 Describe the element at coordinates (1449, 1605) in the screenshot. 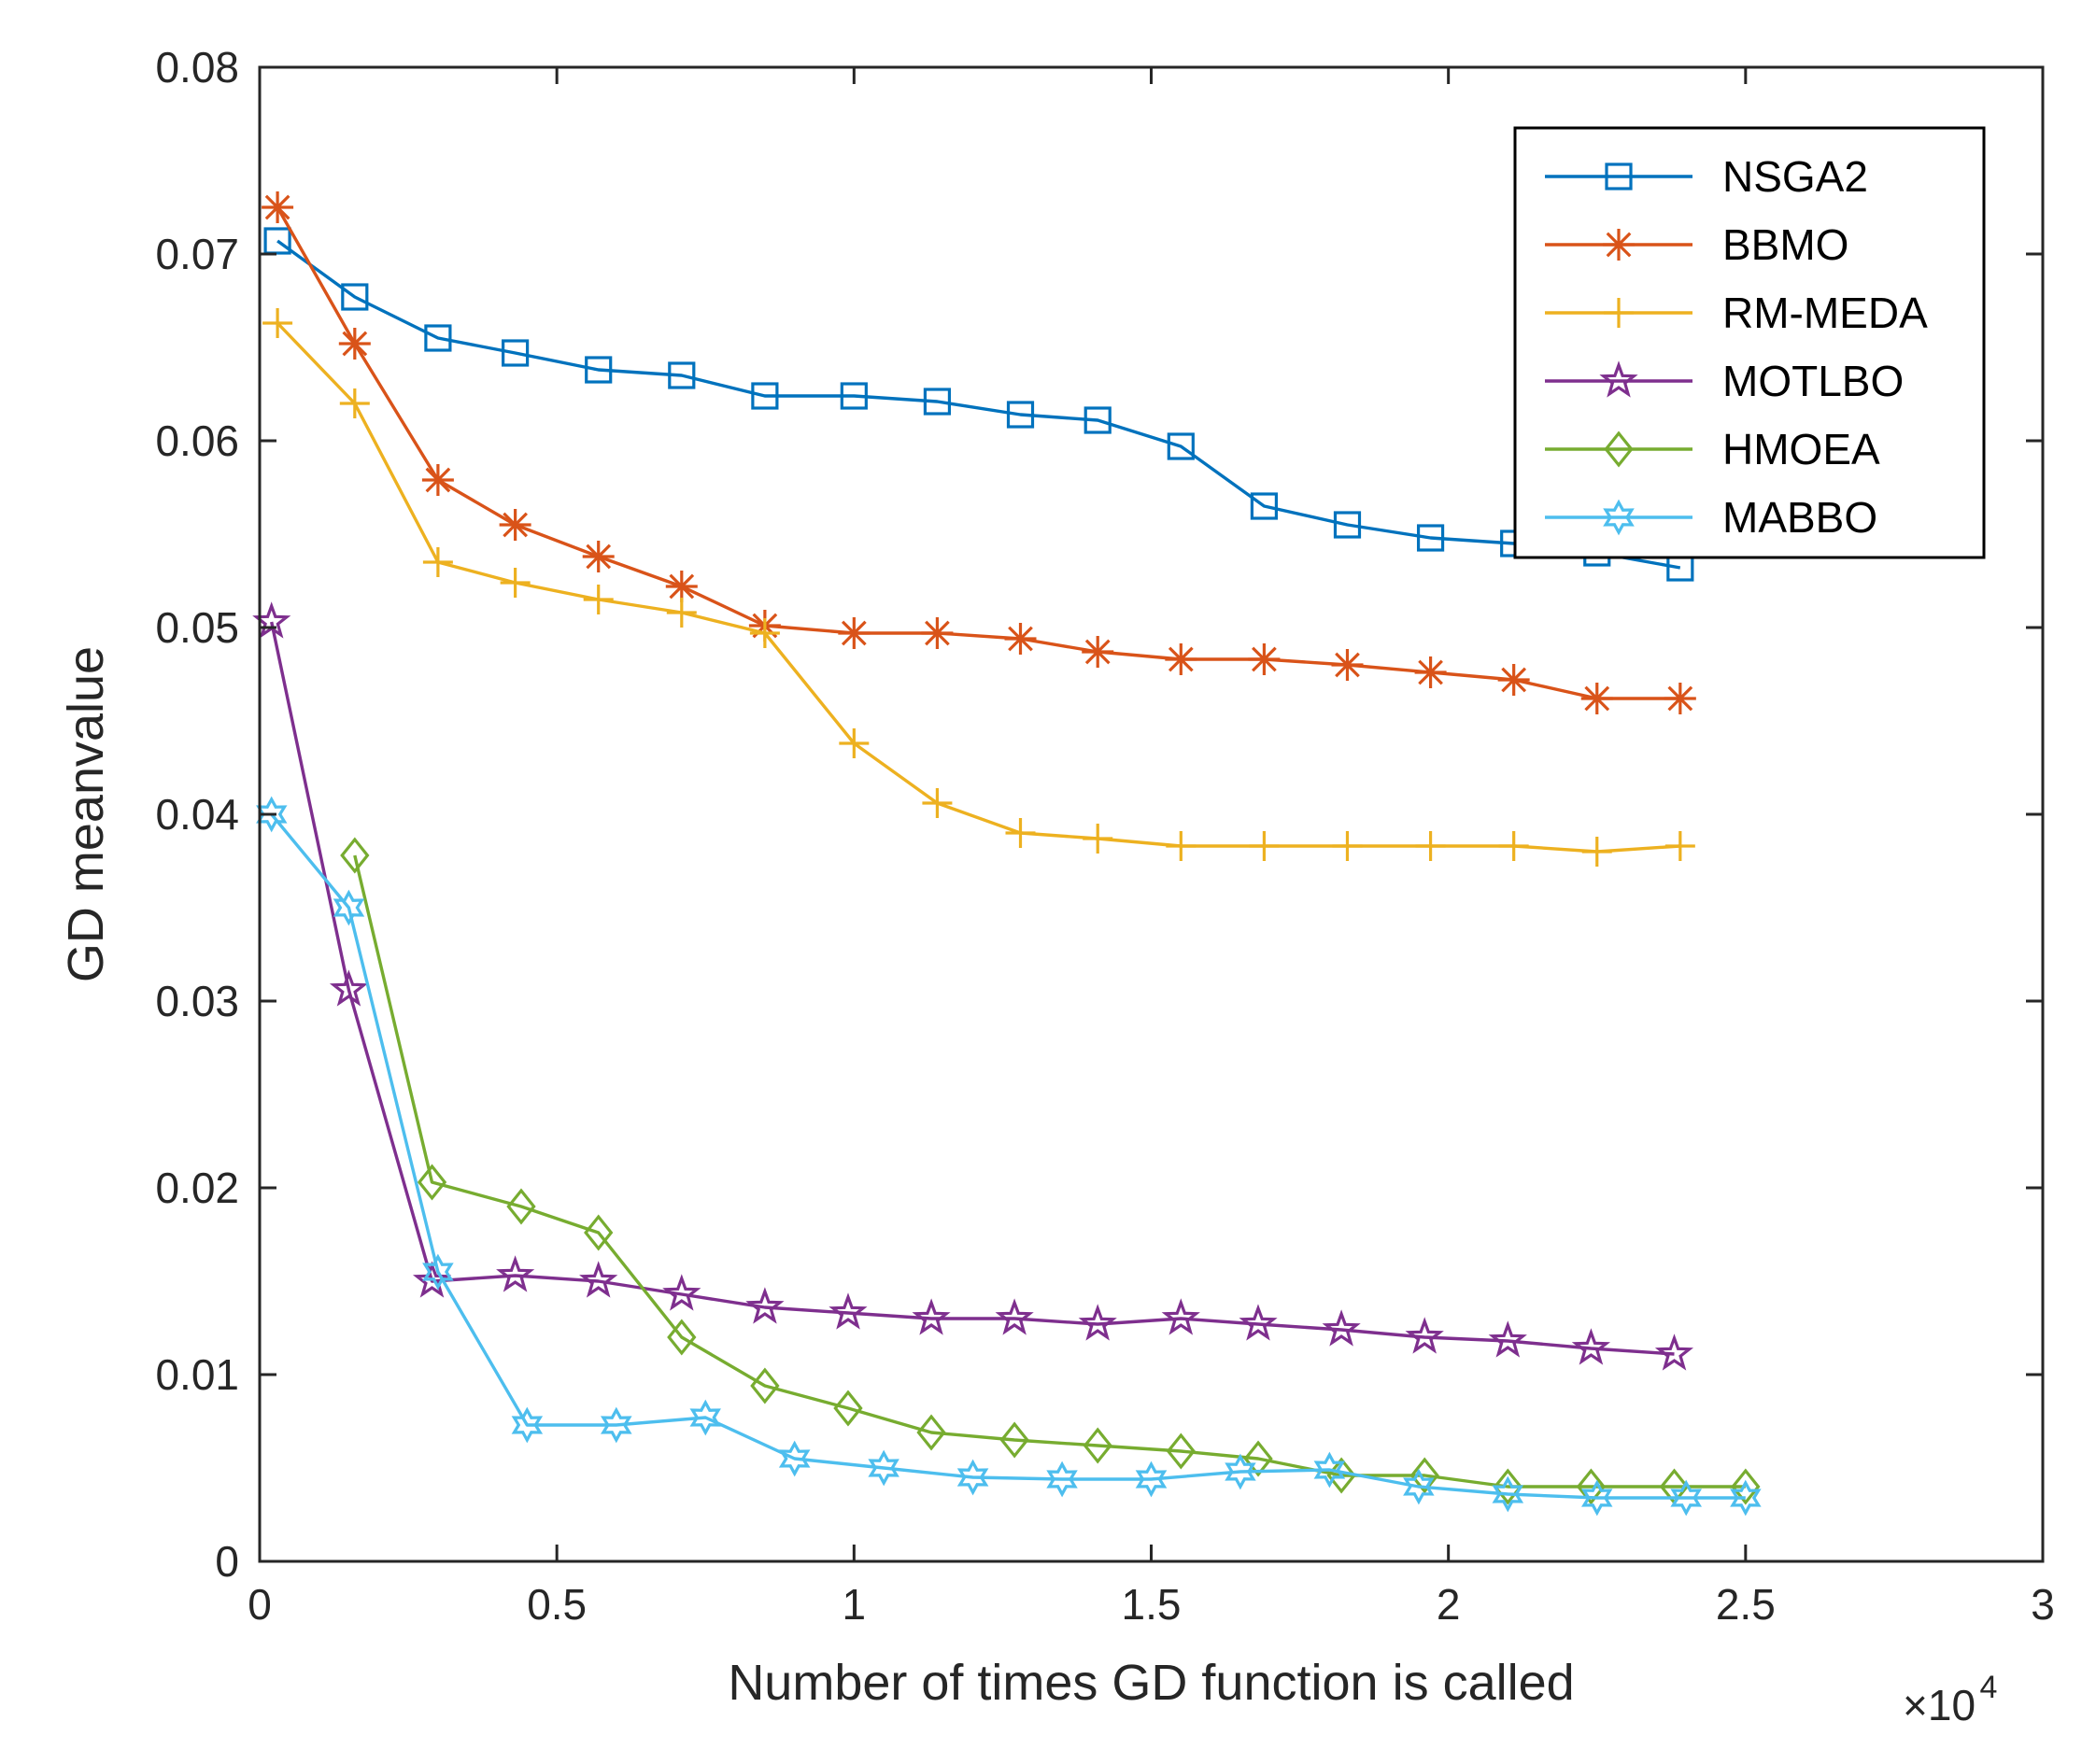

I see `x-tick-label: 2` at that location.